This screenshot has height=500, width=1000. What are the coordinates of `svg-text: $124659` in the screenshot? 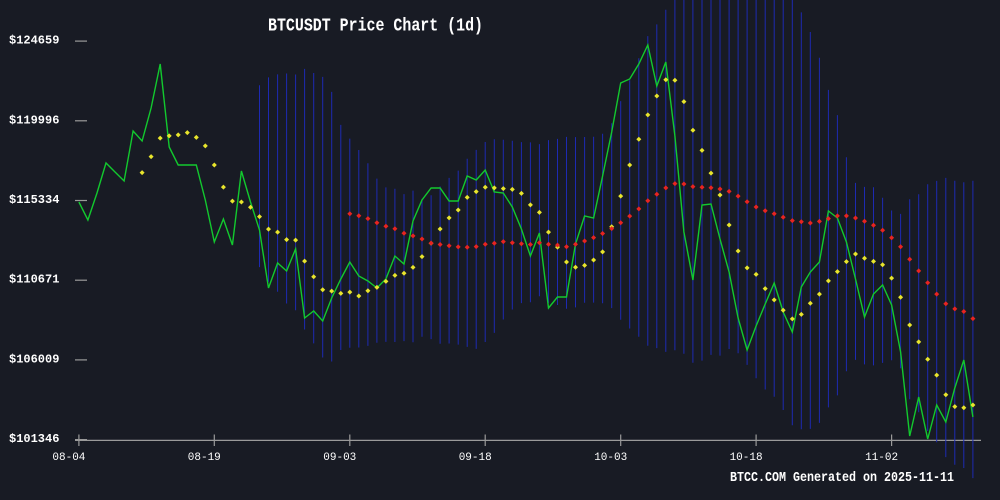 It's located at (34, 41).